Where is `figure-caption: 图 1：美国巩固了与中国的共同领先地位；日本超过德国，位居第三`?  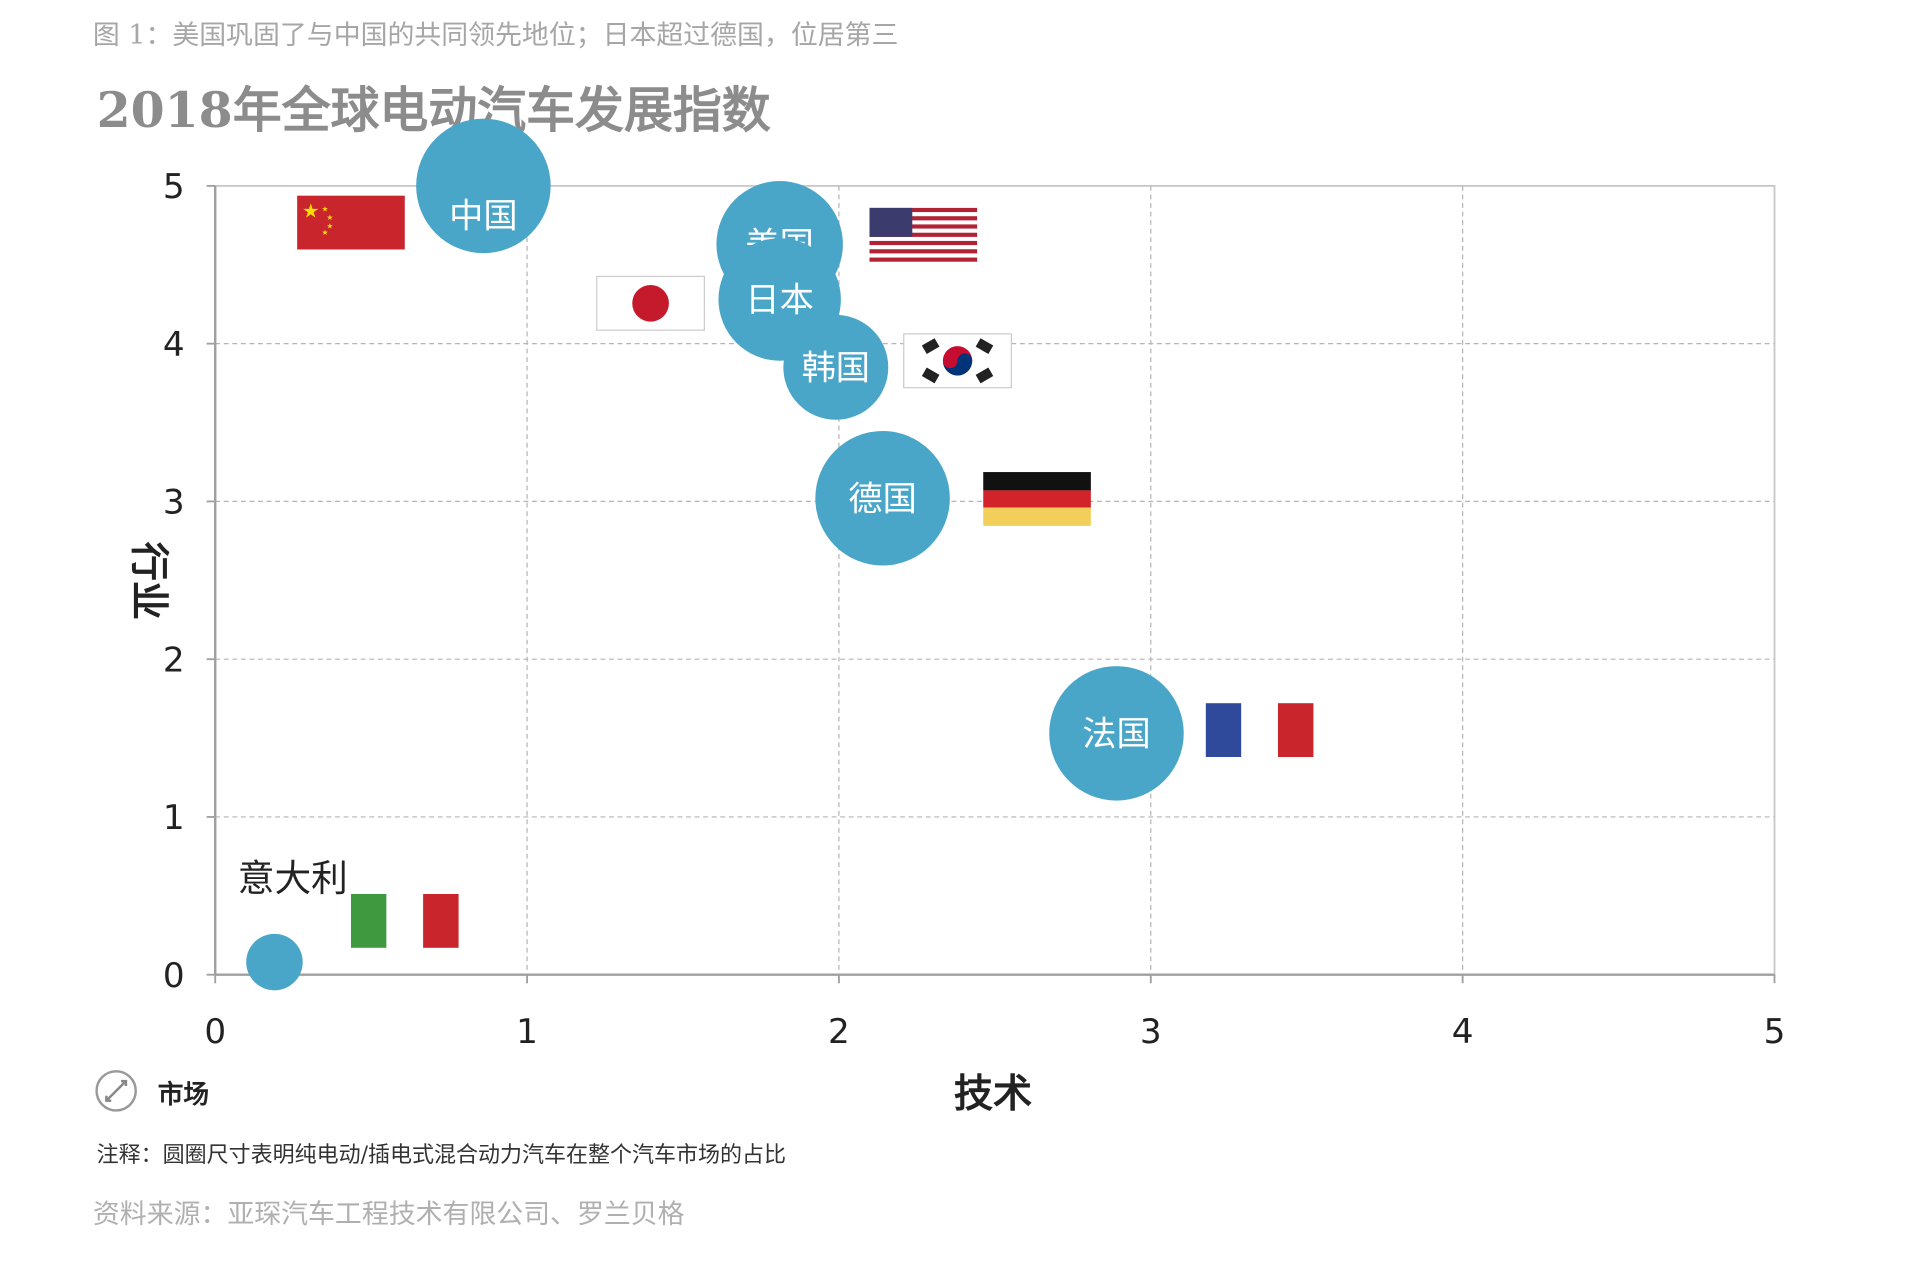 figure-caption: 图 1：美国巩固了与中国的共同领先地位；日本超过德国，位居第三 is located at coordinates (495, 35).